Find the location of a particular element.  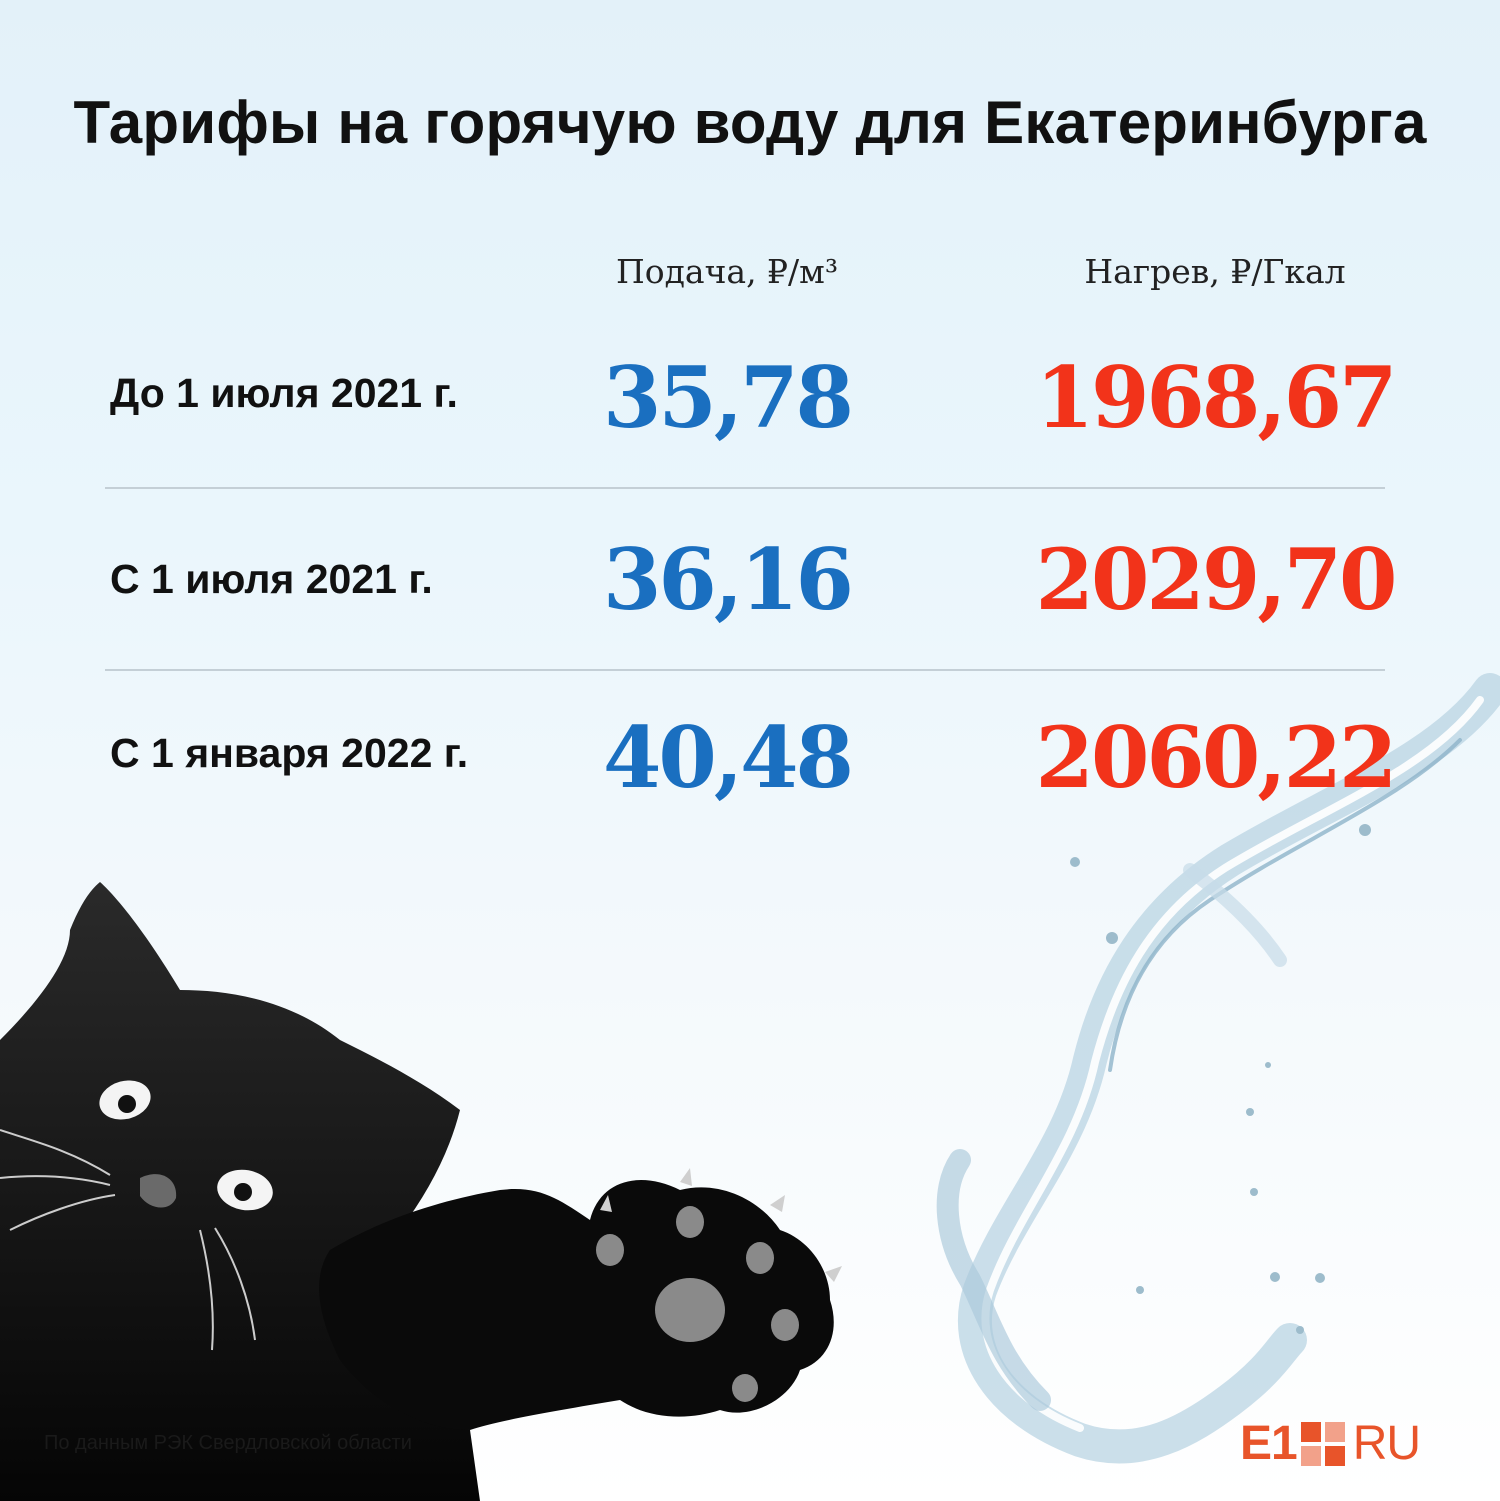

logo-e1: E1 is located at coordinates (1269, 1443).